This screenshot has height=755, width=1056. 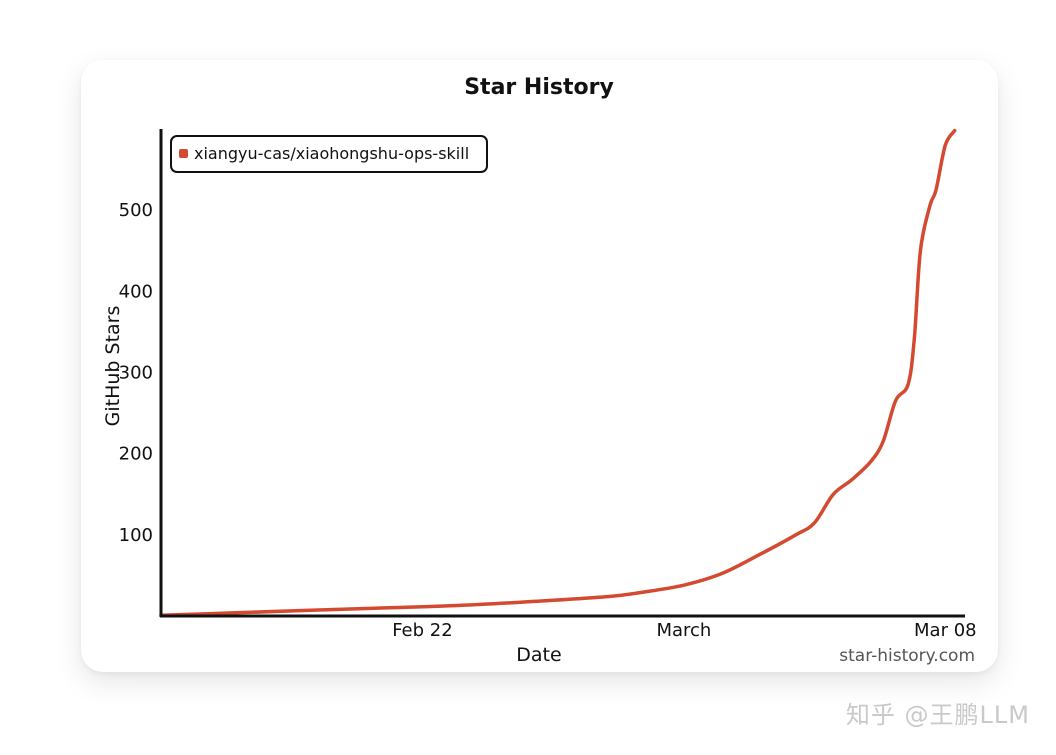 I want to click on legend: xiangyu-cas/xiaohongshu-ops-skill, so click(x=329, y=154).